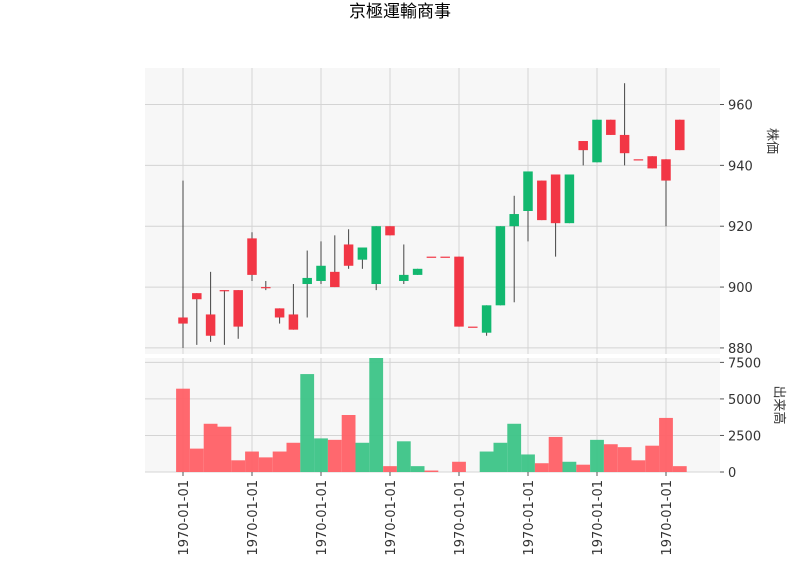 The image size is (800, 579). I want to click on chart-title: 京極運輸商事, so click(400, 12).